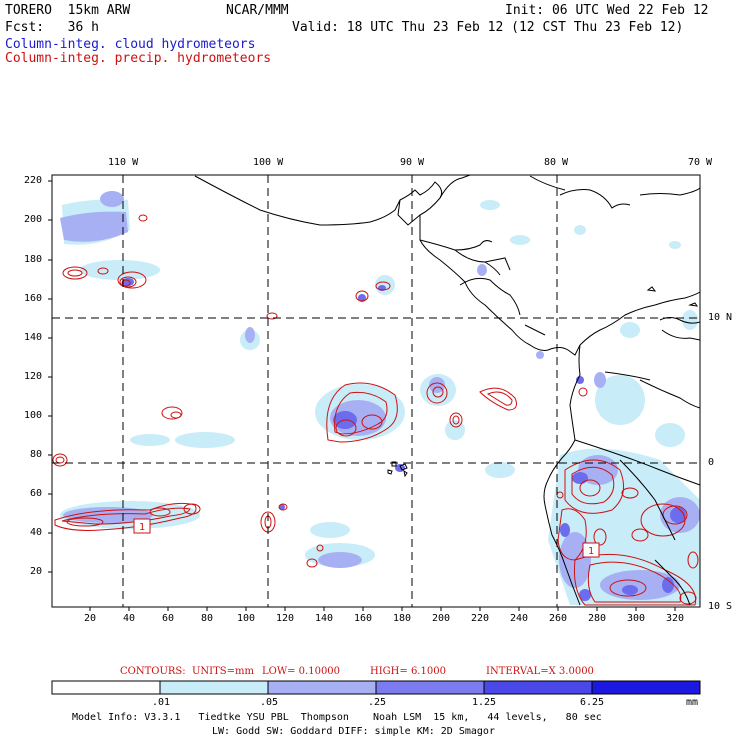 This screenshot has height=740, width=740. What do you see at coordinates (720, 606) in the screenshot?
I see `lat-label: 10 S` at bounding box center [720, 606].